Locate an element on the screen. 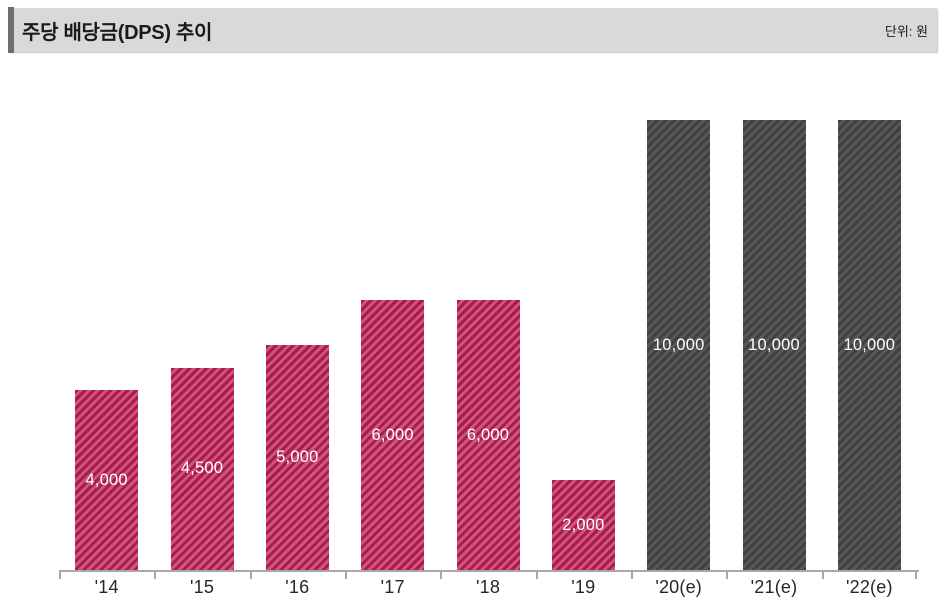 This screenshot has height=616, width=946. bar-'15: 4,500 is located at coordinates (202, 468).